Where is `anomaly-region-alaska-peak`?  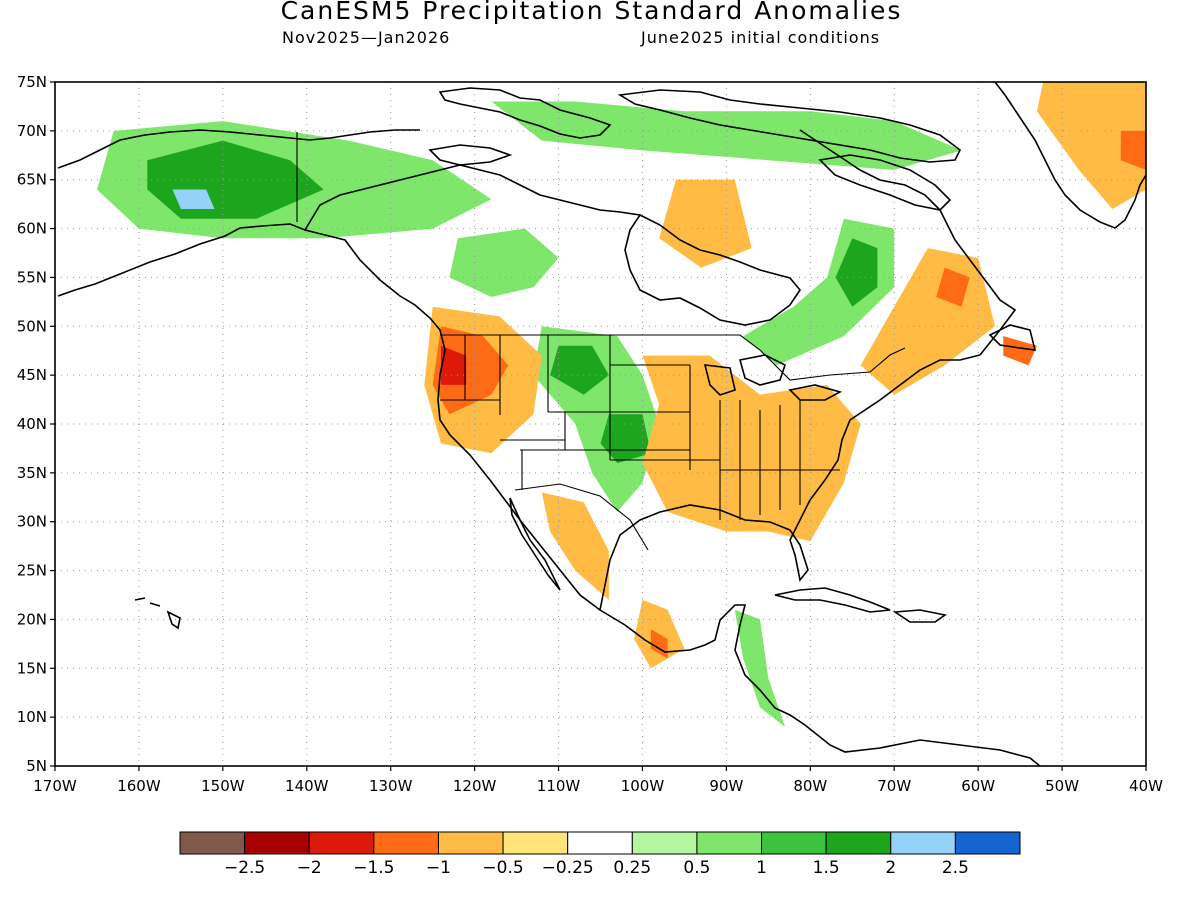
anomaly-region-alaska-peak is located at coordinates (193, 199).